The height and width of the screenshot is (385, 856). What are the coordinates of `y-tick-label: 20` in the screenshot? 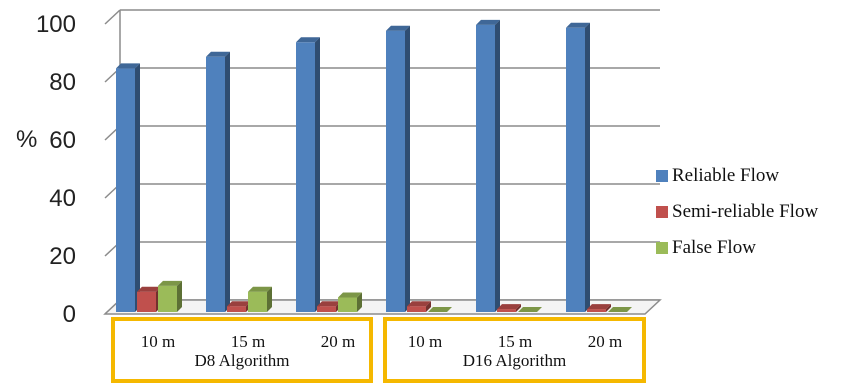 It's located at (62, 256).